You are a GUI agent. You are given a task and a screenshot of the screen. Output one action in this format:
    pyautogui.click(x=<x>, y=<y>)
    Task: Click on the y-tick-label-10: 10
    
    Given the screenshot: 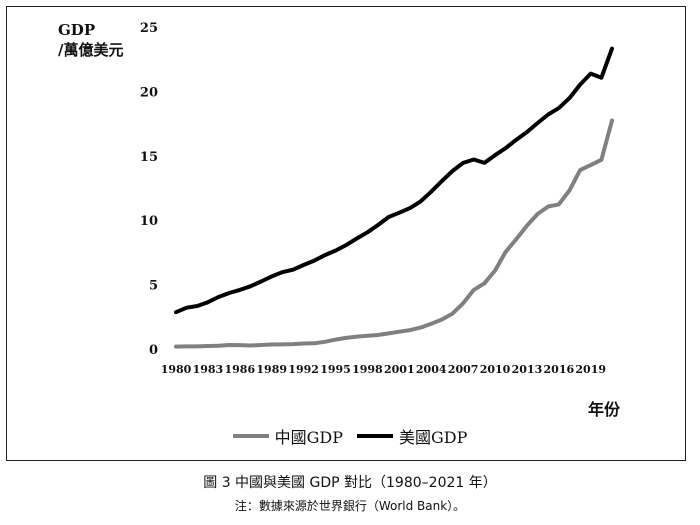 What is the action you would take?
    pyautogui.click(x=149, y=221)
    